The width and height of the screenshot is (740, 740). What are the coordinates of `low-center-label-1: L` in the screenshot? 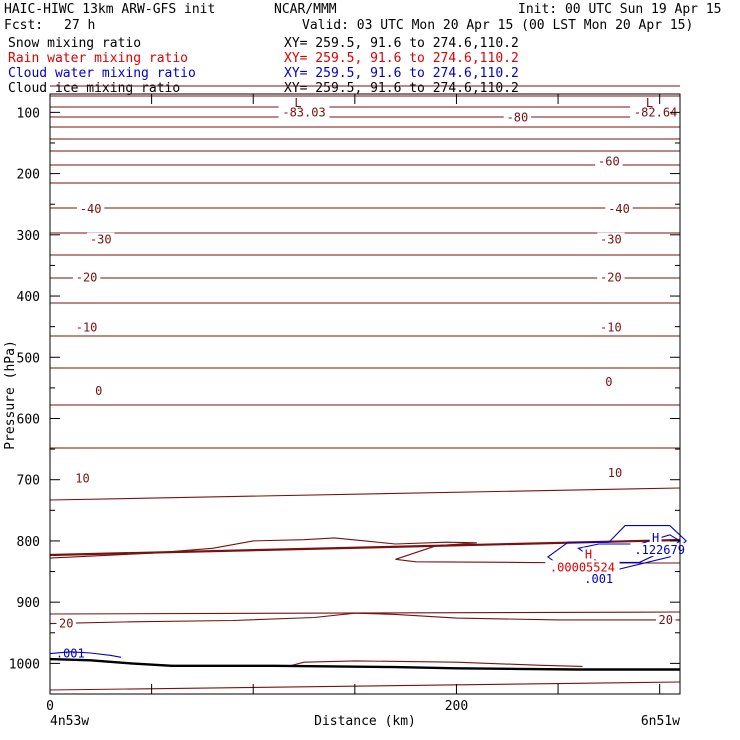 It's located at (649, 103).